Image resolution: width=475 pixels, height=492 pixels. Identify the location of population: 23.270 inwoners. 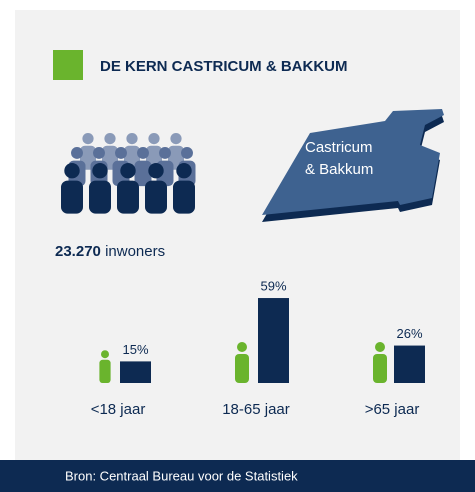
(110, 251).